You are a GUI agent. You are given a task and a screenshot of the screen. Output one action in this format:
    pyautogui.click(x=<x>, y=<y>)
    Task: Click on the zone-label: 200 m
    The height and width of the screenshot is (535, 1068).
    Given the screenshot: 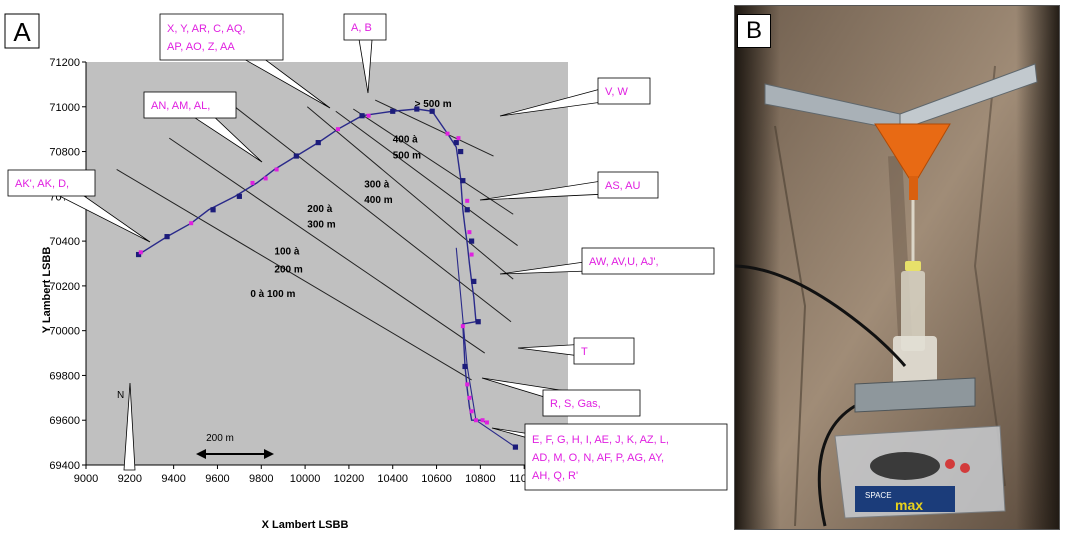 What is the action you would take?
    pyautogui.click(x=288, y=269)
    